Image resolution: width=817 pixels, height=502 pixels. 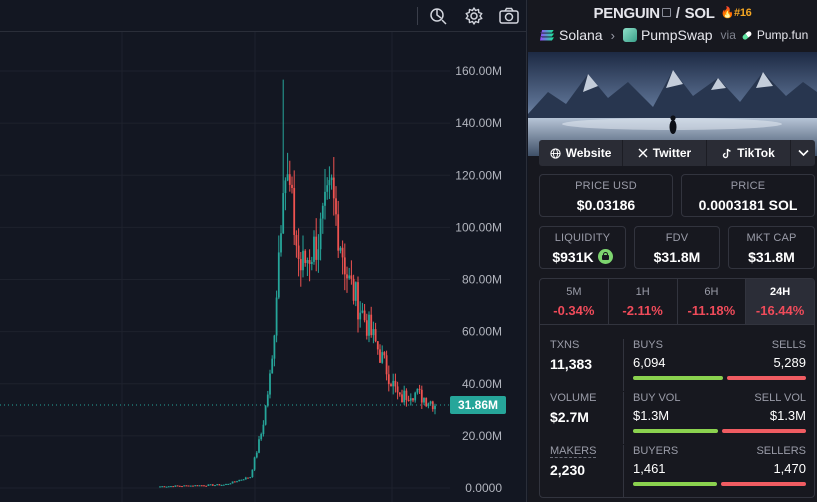 What do you see at coordinates (756, 153) in the screenshot?
I see `tiktok-label: TikTok` at bounding box center [756, 153].